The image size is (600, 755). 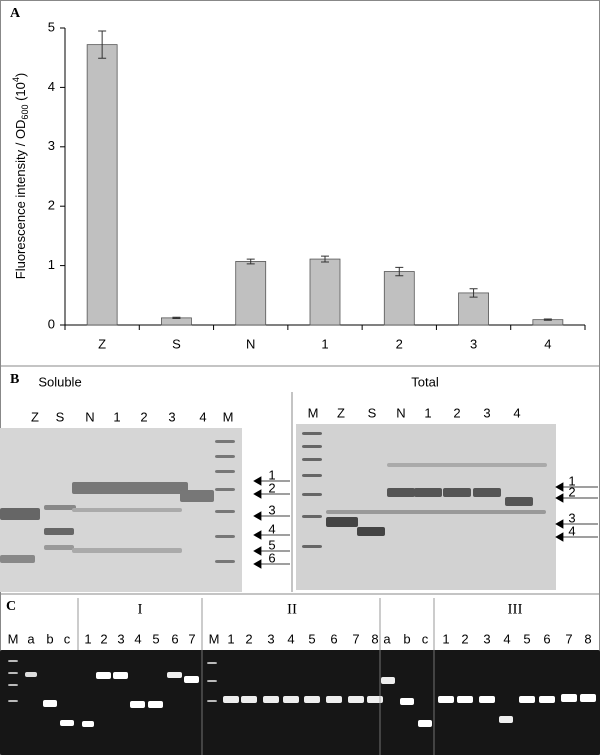 I want to click on x-tick-label: Z, so click(x=102, y=343).